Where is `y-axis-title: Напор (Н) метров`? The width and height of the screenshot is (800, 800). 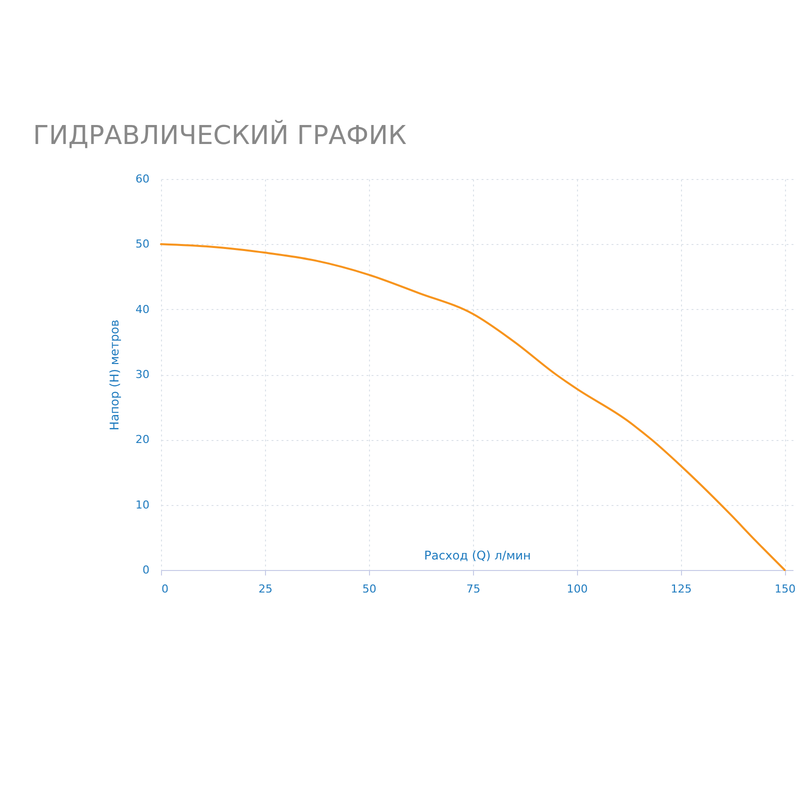 y-axis-title: Напор (Н) метров is located at coordinates (115, 375).